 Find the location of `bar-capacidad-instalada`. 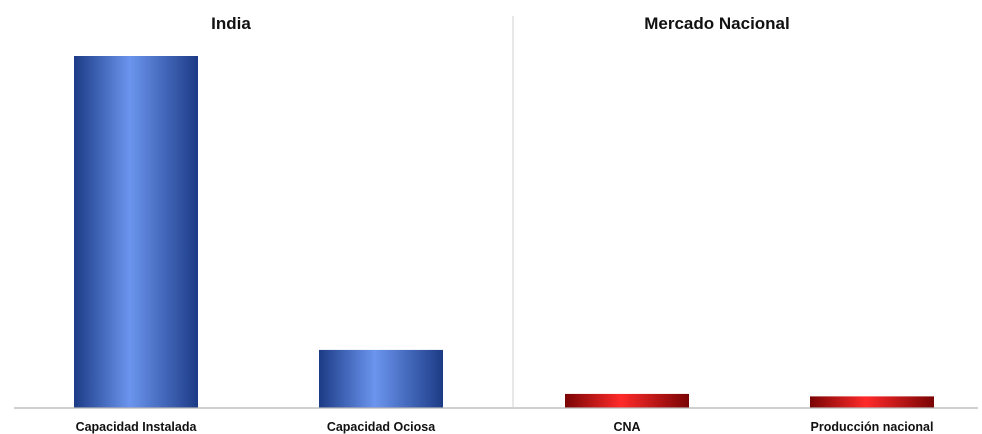

bar-capacidad-instalada is located at coordinates (136, 232).